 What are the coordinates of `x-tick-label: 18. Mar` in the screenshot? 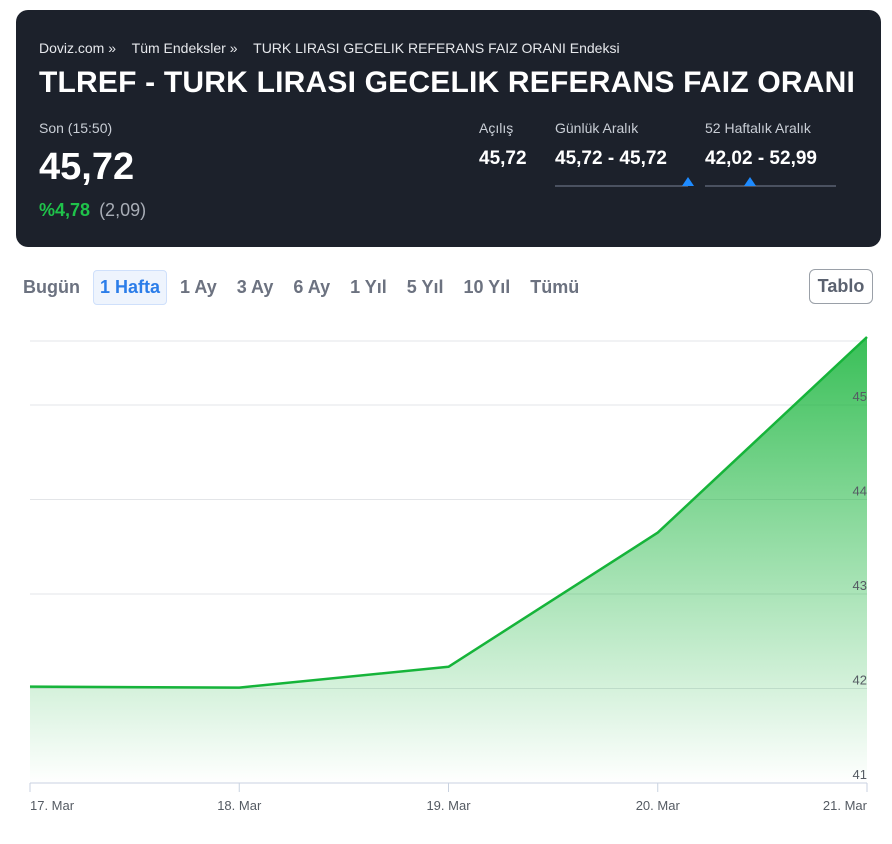 It's located at (239, 805).